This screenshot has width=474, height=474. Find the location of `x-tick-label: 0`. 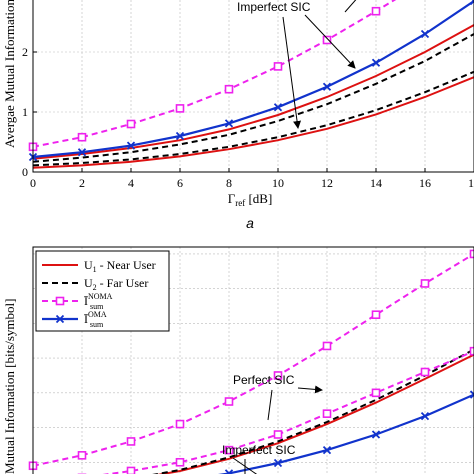

x-tick-label: 0 is located at coordinates (33, 183).